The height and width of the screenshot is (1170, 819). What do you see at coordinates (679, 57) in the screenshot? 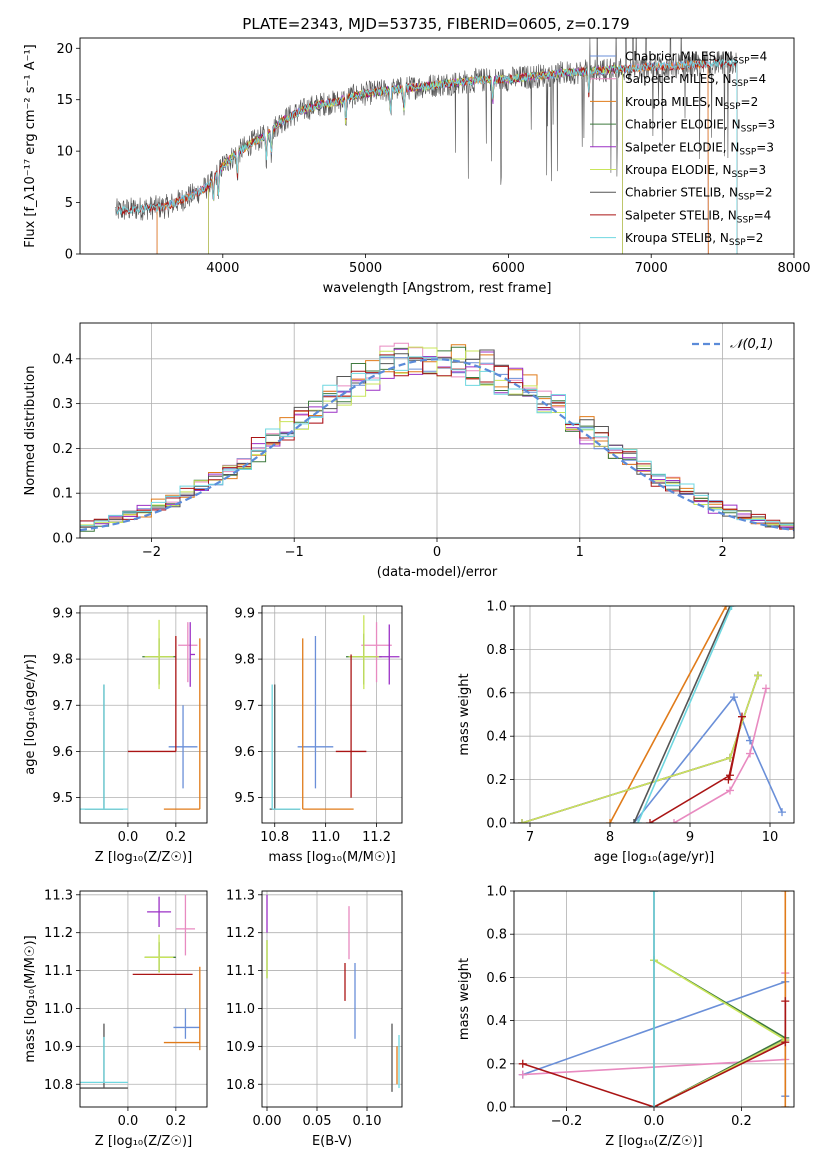
I see `legend-label-name: Chabrier MILES, N` at bounding box center [679, 57].